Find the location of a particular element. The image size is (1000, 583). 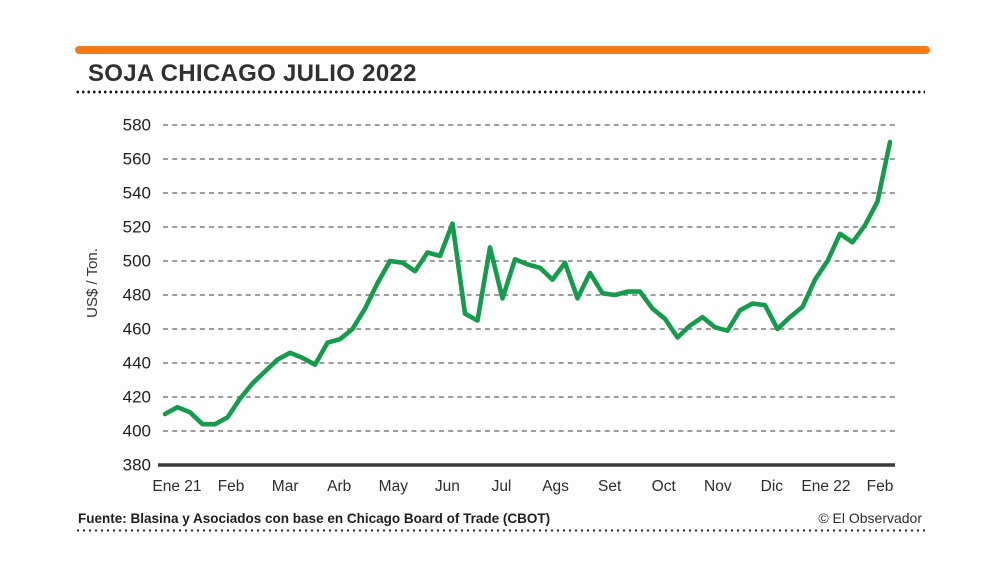

y-tick-label: 480 is located at coordinates (137, 295).